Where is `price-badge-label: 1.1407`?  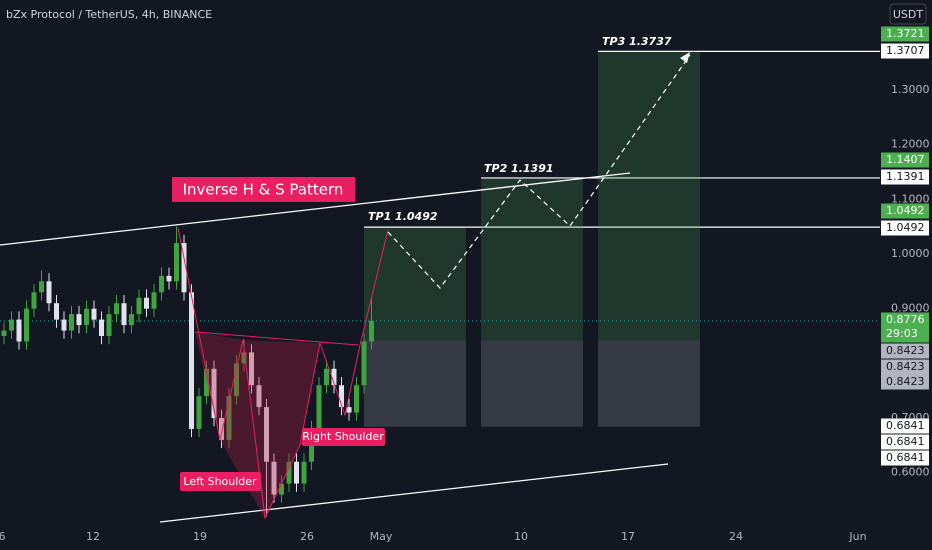 price-badge-label: 1.1407 is located at coordinates (905, 159).